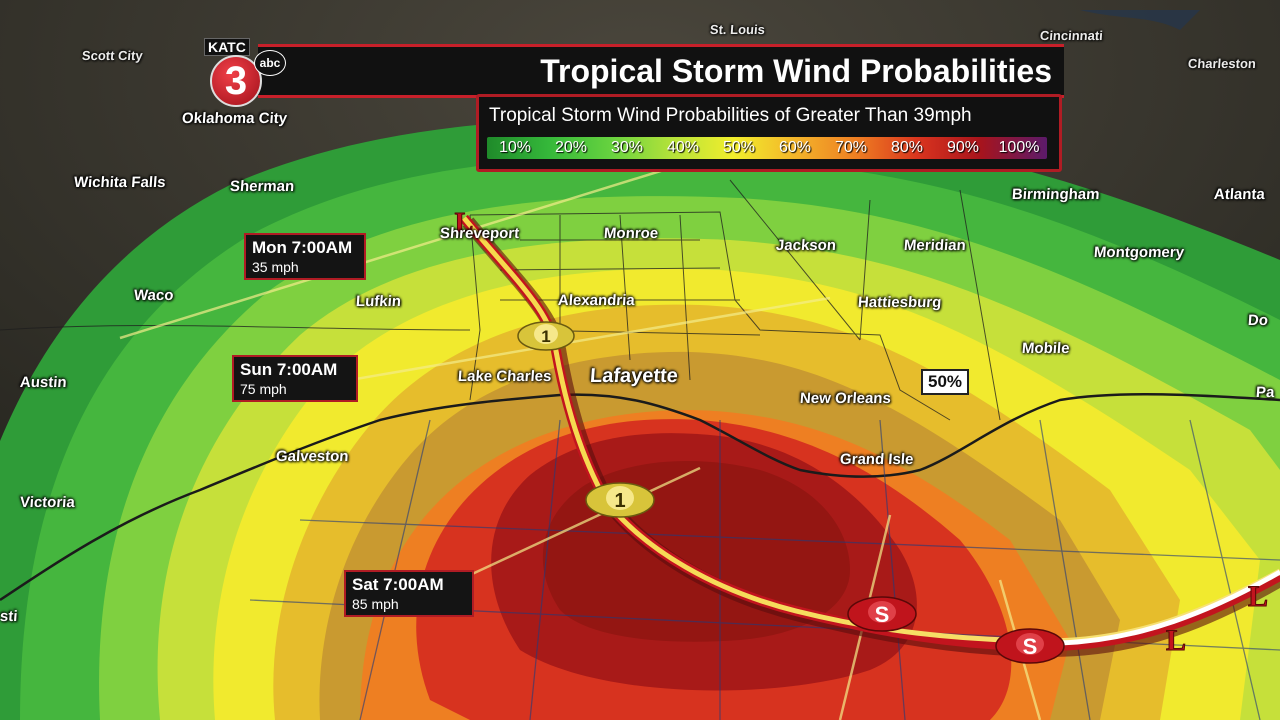 The image size is (1280, 720). Describe the element at coordinates (1139, 252) in the screenshot. I see `city-montgomery: Montgomery` at that location.